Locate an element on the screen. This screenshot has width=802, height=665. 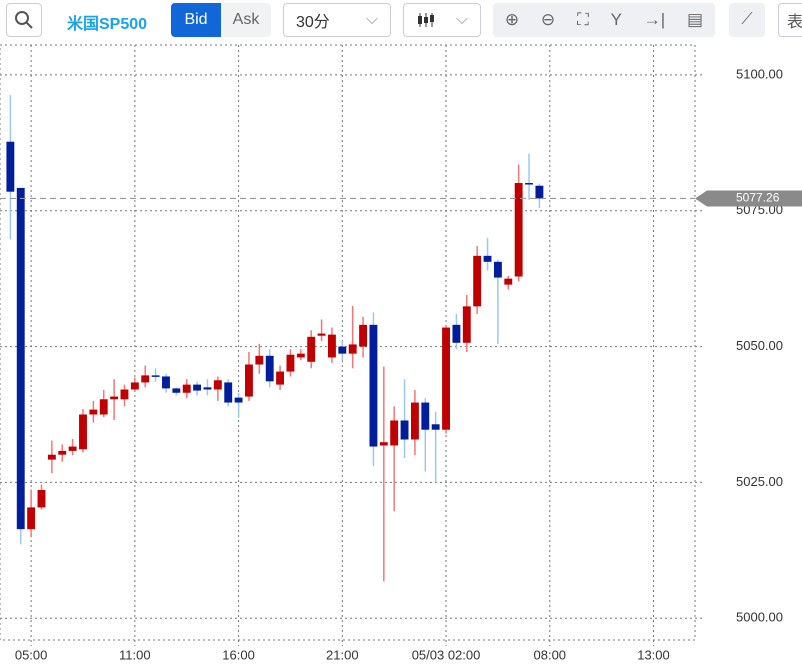
x-tick-label: 08:00 is located at coordinates (550, 654).